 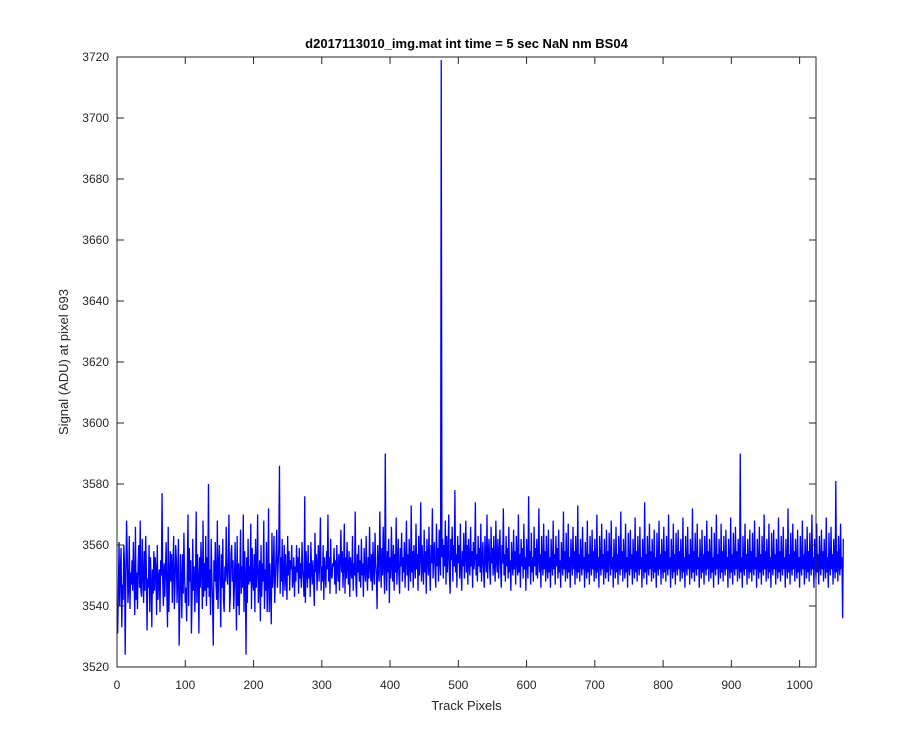 What do you see at coordinates (322, 685) in the screenshot?
I see `x-tick-label: 300` at bounding box center [322, 685].